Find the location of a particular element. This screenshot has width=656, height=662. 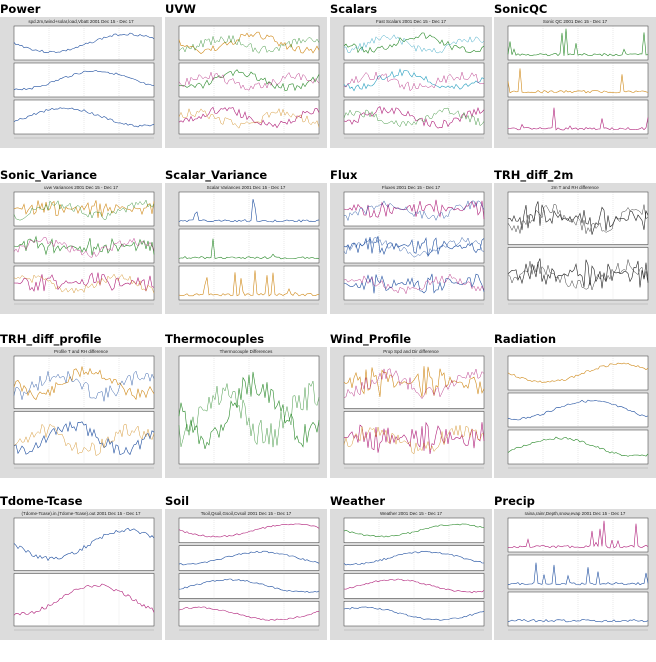

plot-caption: uvw Variances 2001 Dec 15 - Dec 17 is located at coordinates (81, 187).